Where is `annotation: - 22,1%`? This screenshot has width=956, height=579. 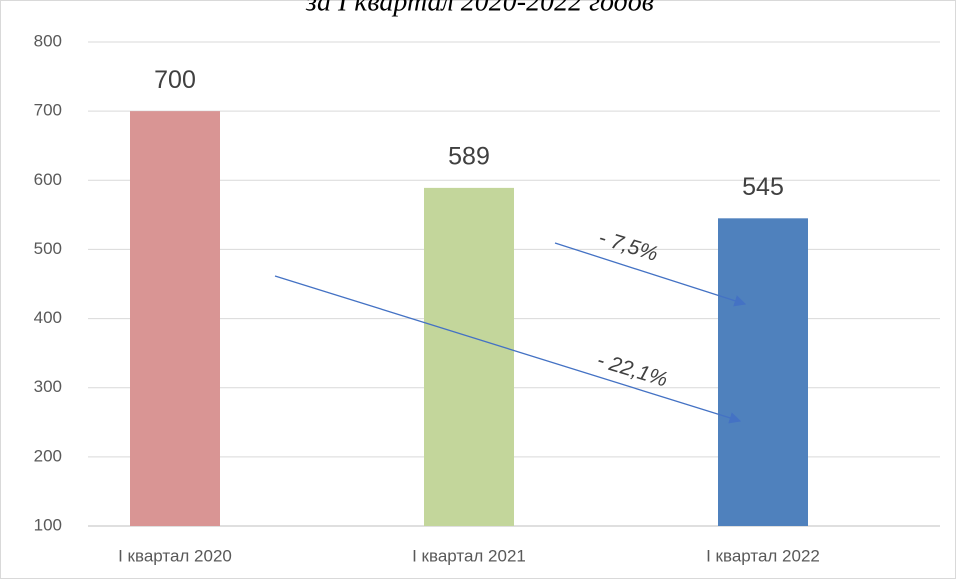 annotation: - 22,1% is located at coordinates (632, 370).